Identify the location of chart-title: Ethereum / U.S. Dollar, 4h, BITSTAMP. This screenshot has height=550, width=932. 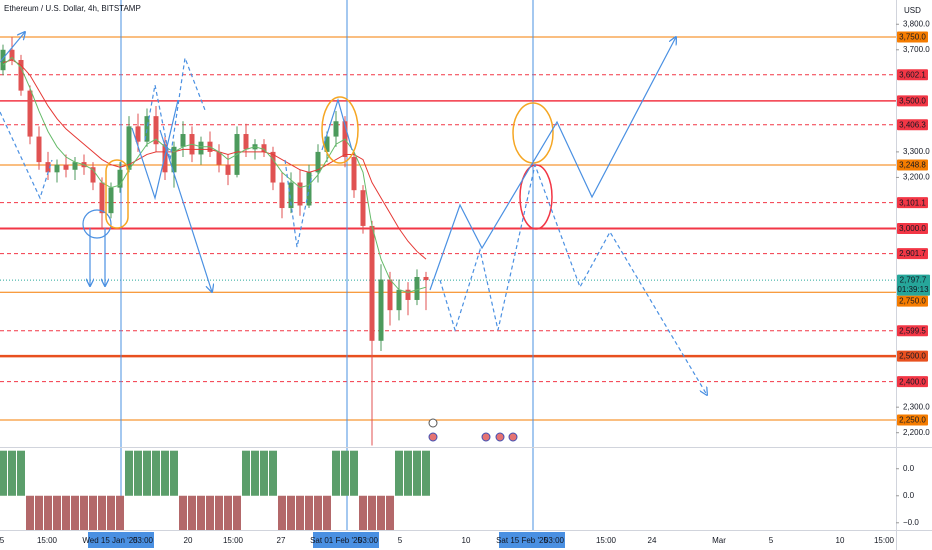
(72, 8).